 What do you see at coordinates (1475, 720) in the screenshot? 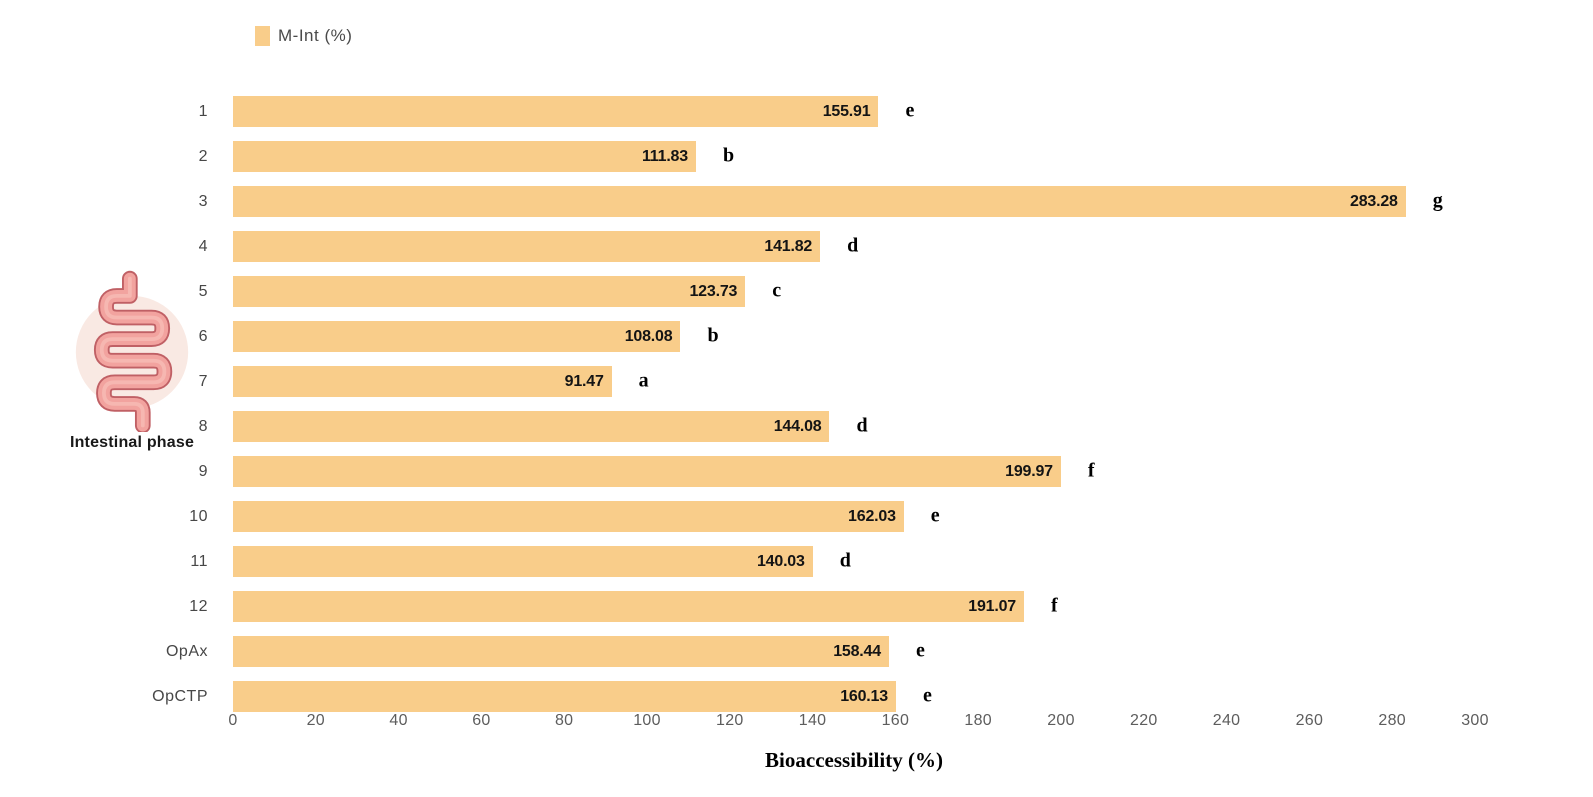
I see `x-tick-label: 300` at bounding box center [1475, 720].